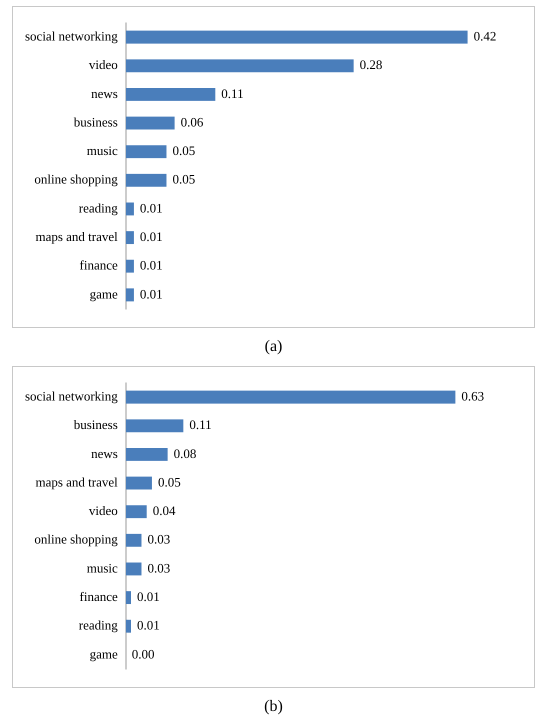 Image resolution: width=547 pixels, height=720 pixels. Describe the element at coordinates (472, 396) in the screenshot. I see `data-label: 0.63` at that location.